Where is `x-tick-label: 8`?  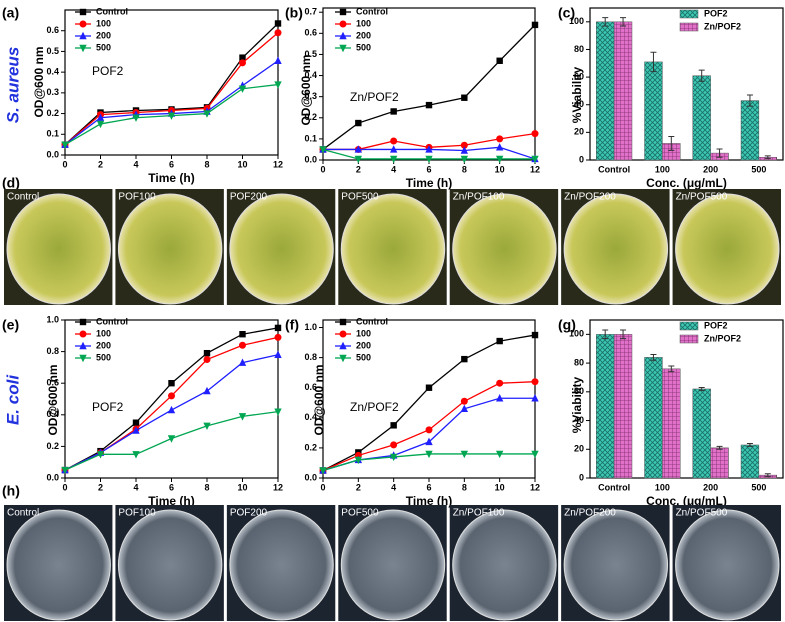
x-tick-label: 8 is located at coordinates (464, 487).